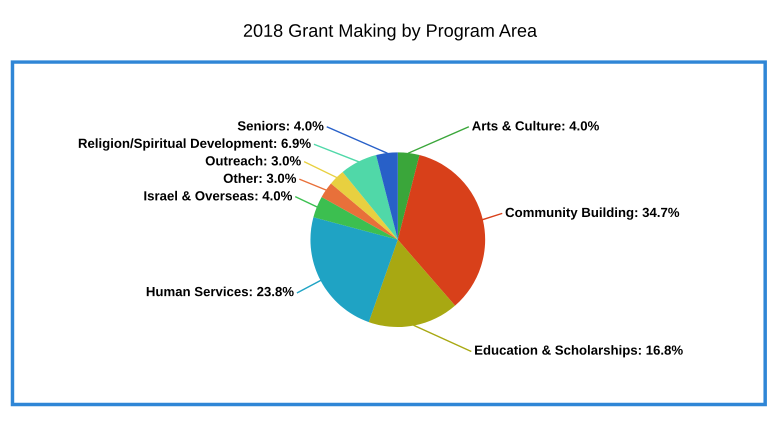  I want to click on slice-label: Outreach: 3.0%, so click(253, 161).